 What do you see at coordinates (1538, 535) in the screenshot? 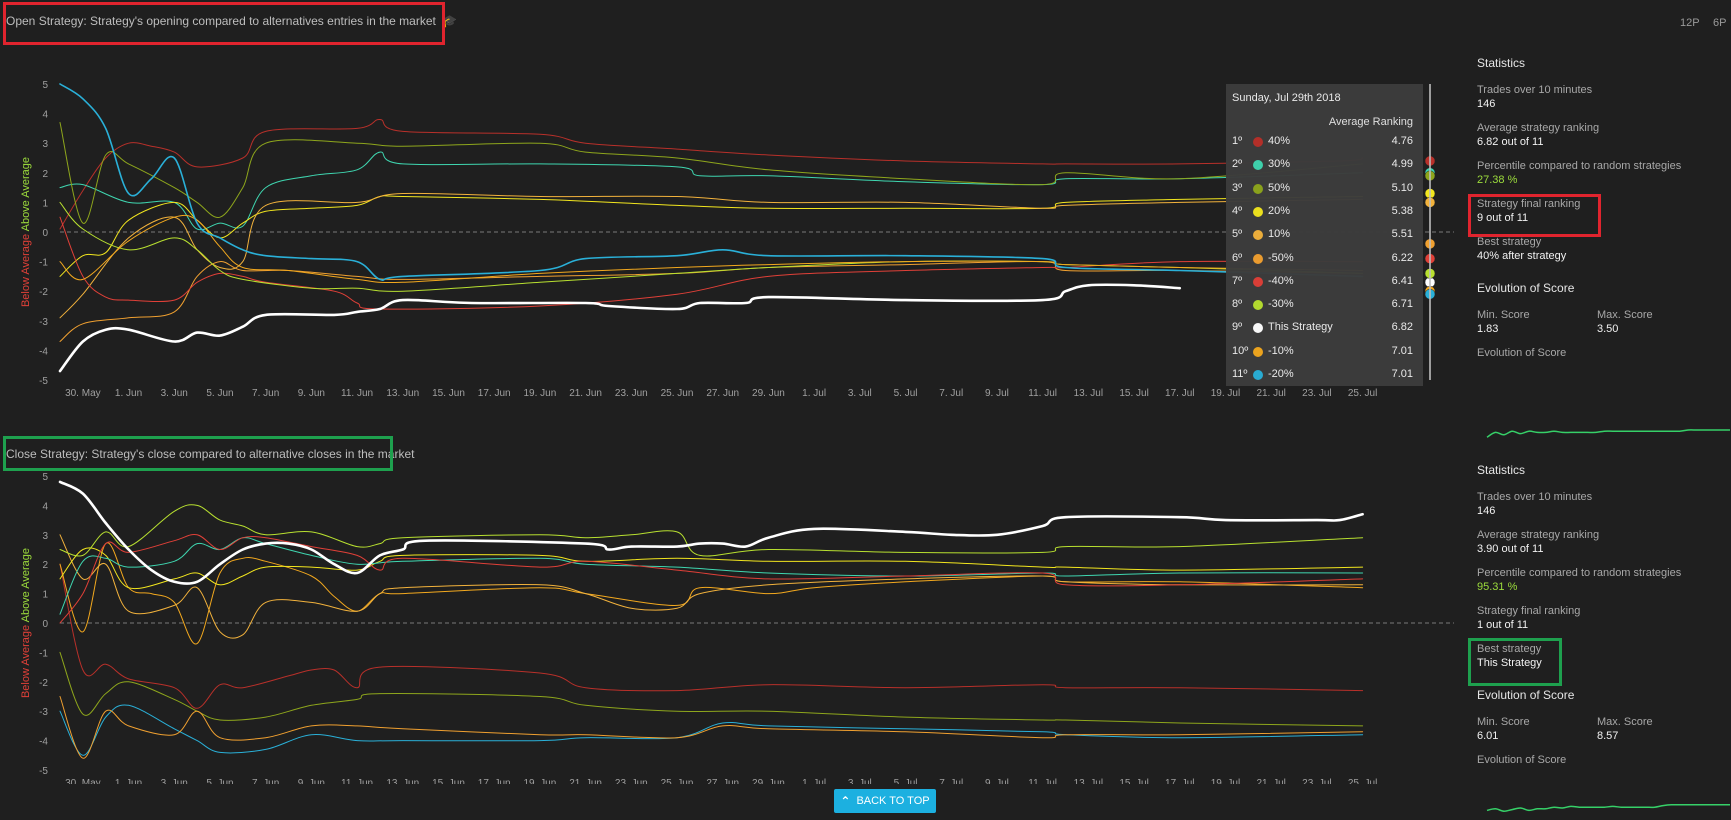
I see `avg-ranking-label: Average strategy ranking` at bounding box center [1538, 535].